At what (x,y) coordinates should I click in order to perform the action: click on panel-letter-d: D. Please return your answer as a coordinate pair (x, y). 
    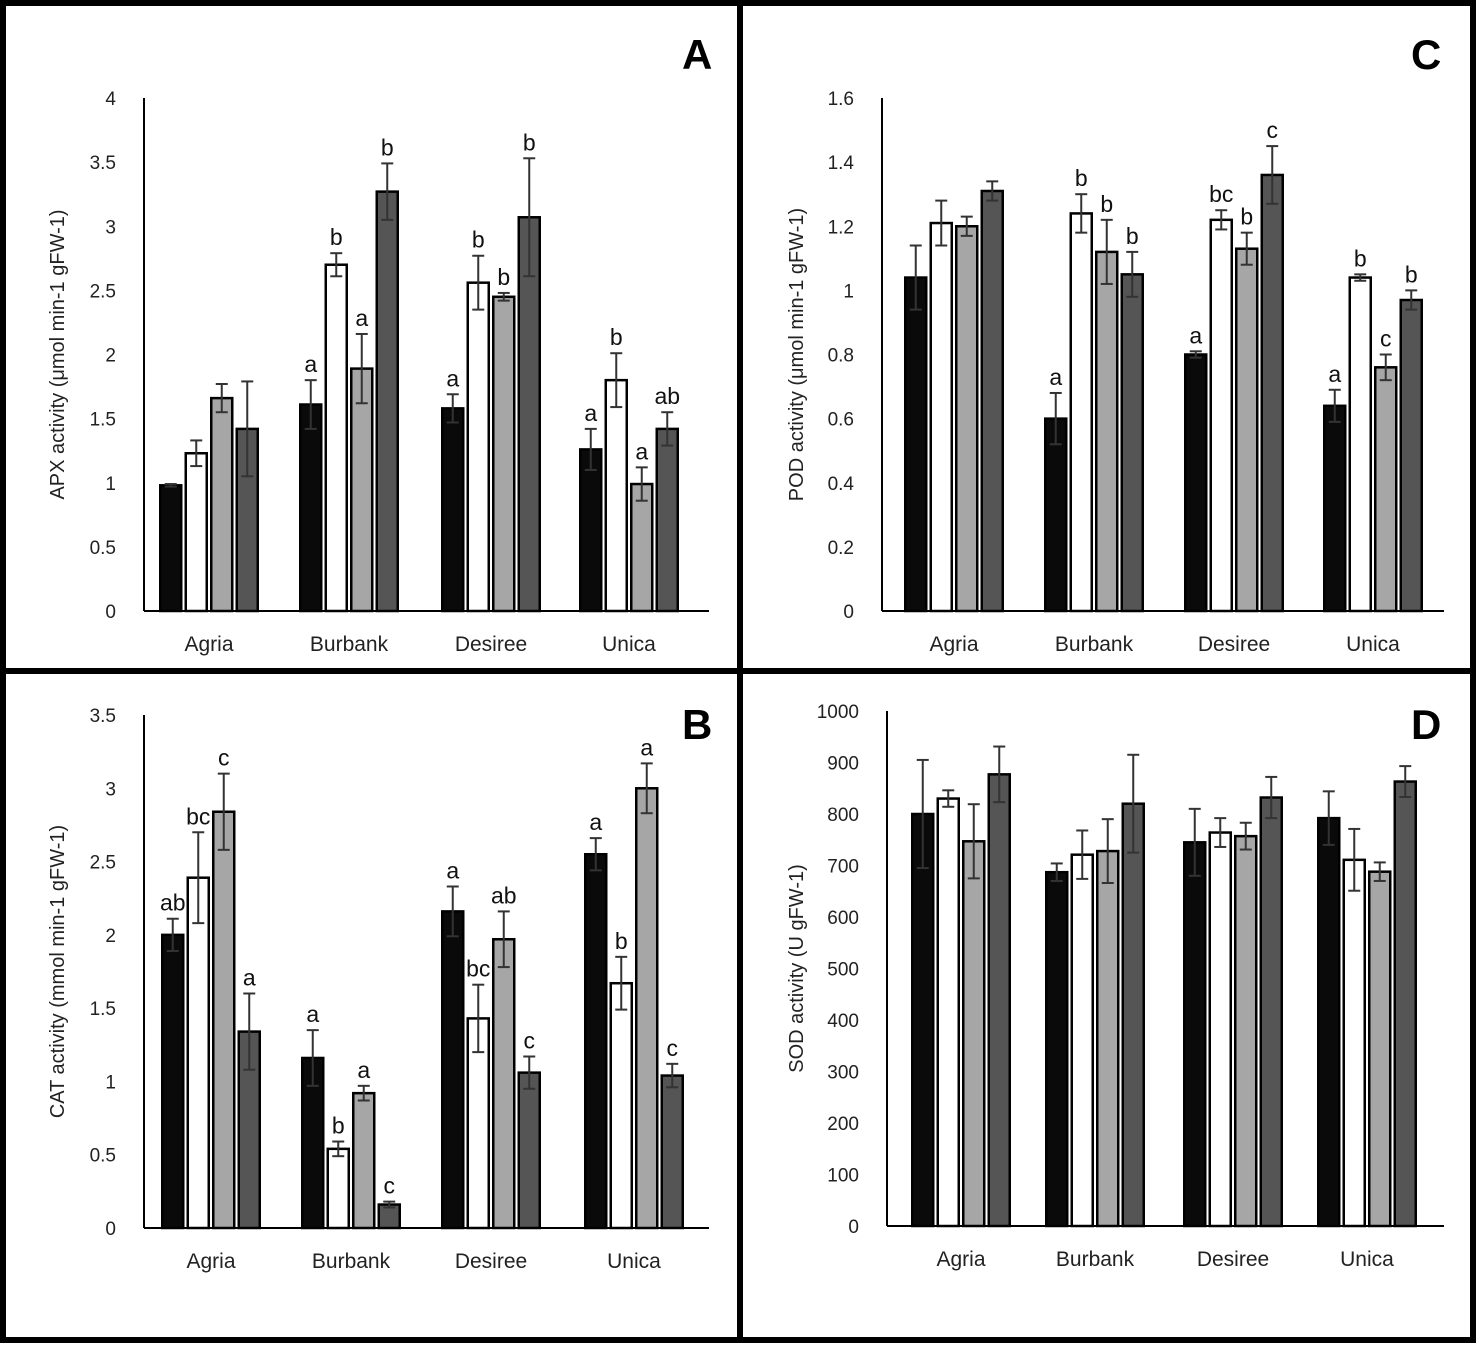
    Looking at the image, I should click on (1426, 724).